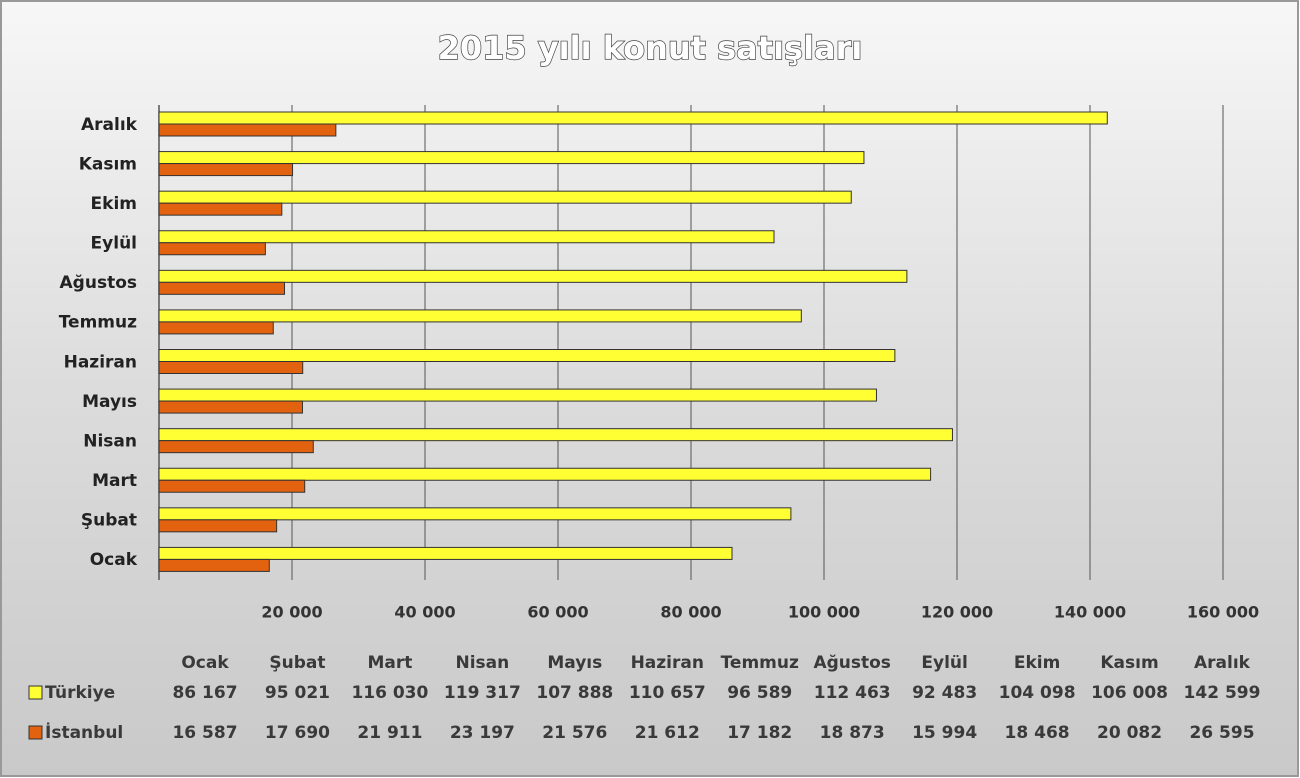 Image resolution: width=1300 pixels, height=778 pixels. Describe the element at coordinates (297, 693) in the screenshot. I see `table-value: 95 021` at that location.